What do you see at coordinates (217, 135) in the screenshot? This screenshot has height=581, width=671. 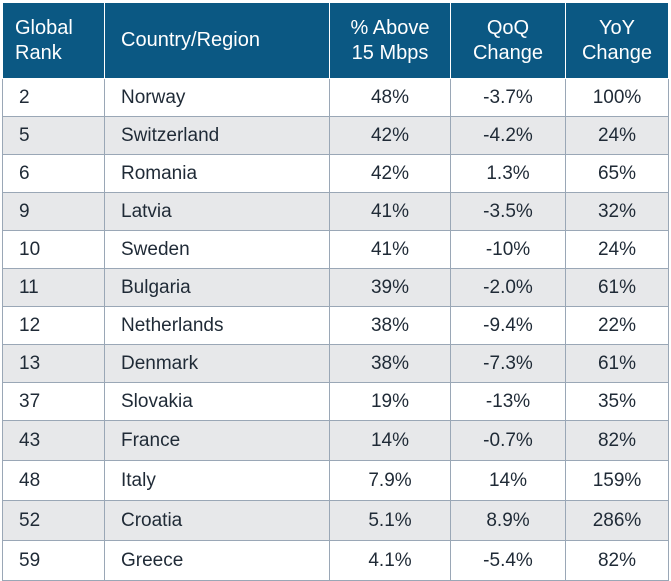 I see `cell-country-region: Switzerland` at bounding box center [217, 135].